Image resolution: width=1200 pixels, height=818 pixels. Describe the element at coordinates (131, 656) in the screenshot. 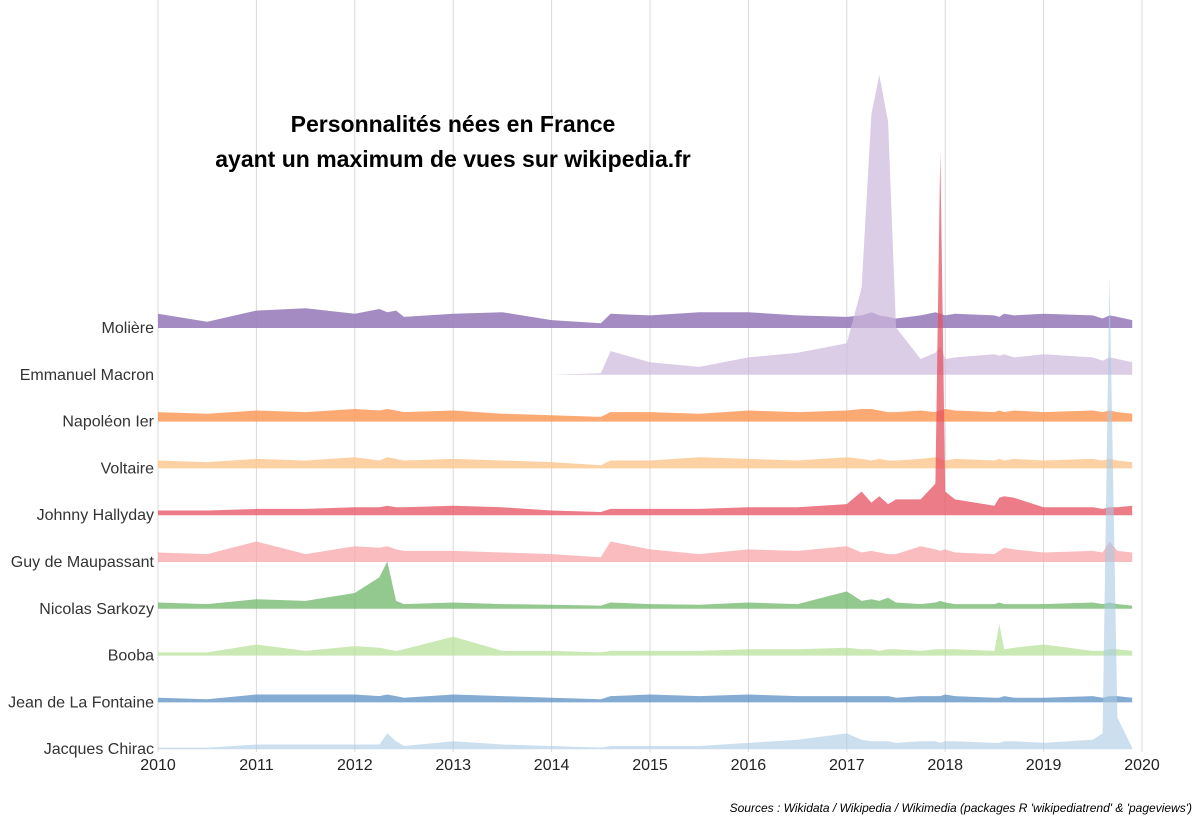

I see `row-label-booba: Booba` at that location.